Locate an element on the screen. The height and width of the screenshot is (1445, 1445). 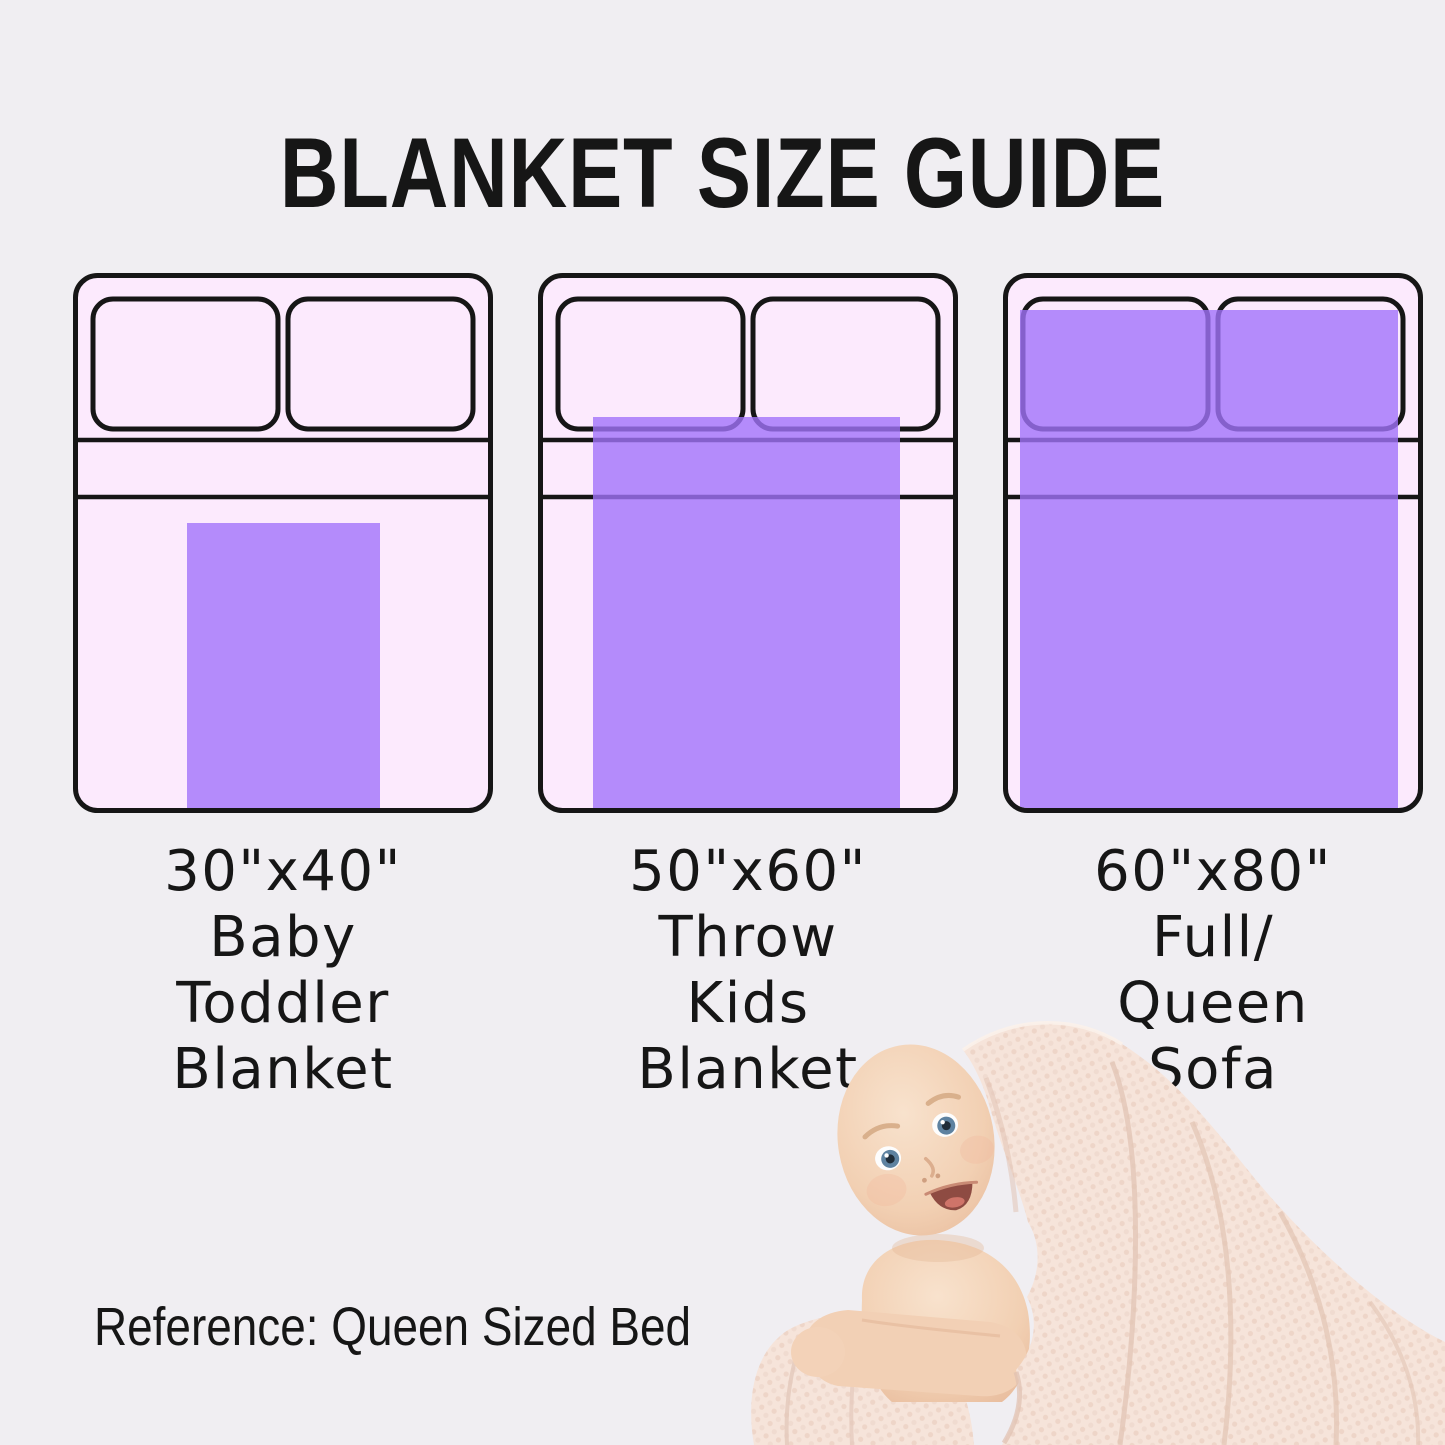
size-dimensions: 30"x40" is located at coordinates (283, 871).